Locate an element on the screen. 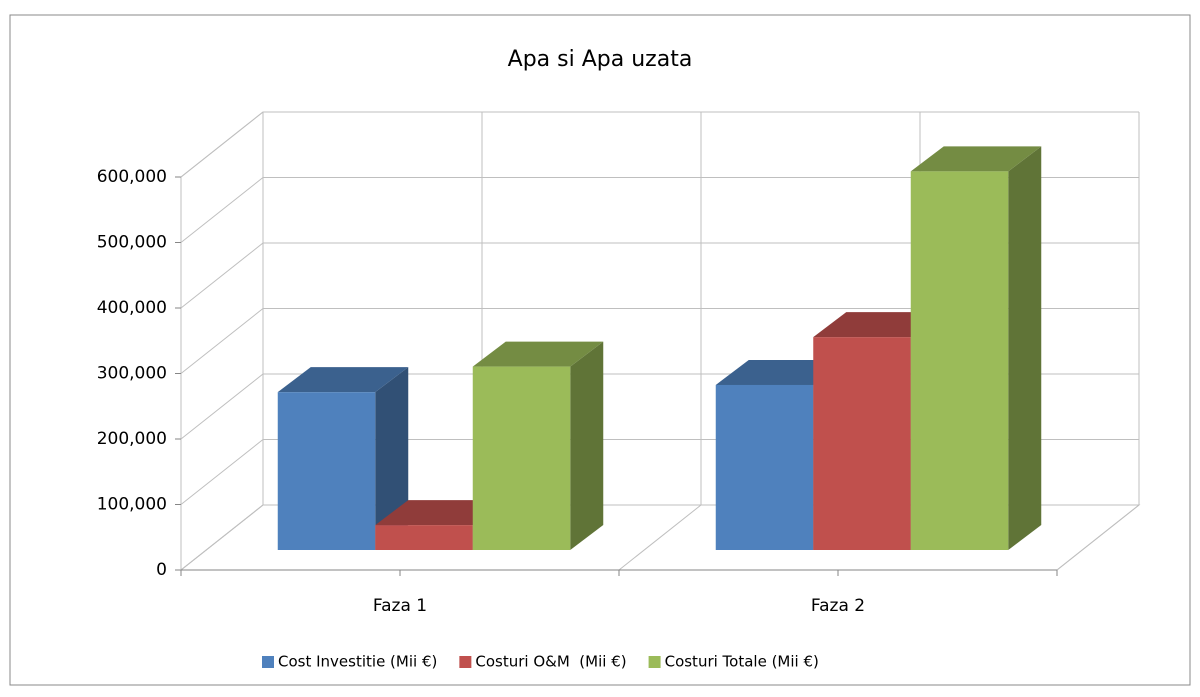  y-tick-label: 100,000 is located at coordinates (132, 505).